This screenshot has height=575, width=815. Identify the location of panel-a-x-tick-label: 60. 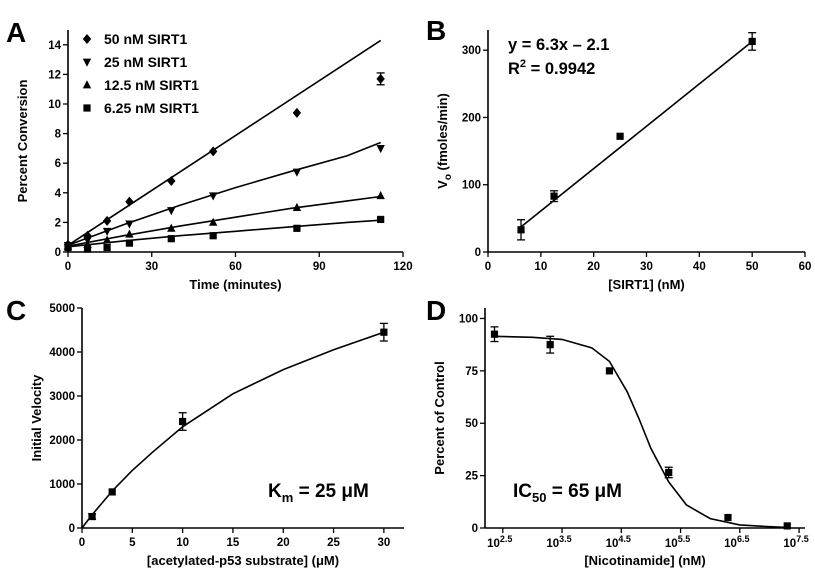
(235, 267).